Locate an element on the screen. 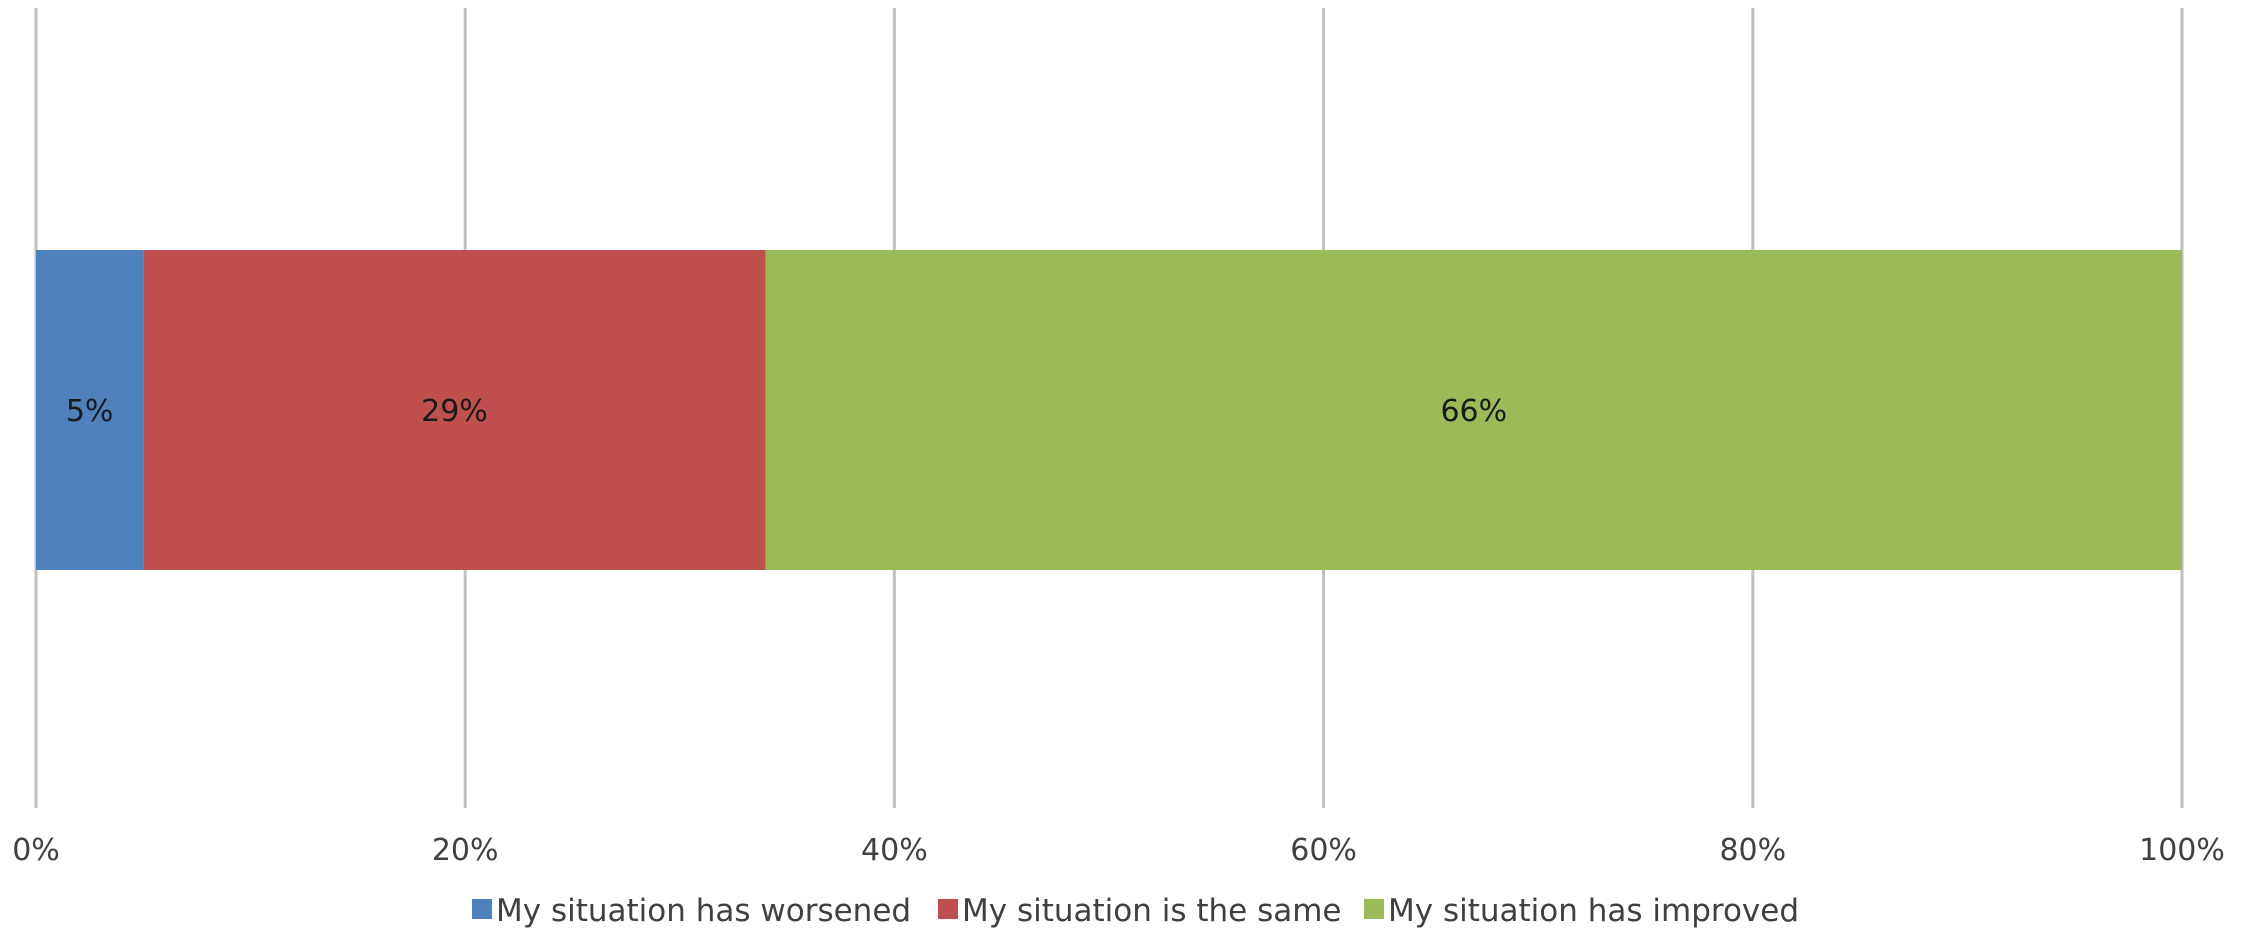 This screenshot has height=939, width=2241. x-axis-tick-labels: 0% 20% 40% 60% 80% 100% is located at coordinates (1118, 850).